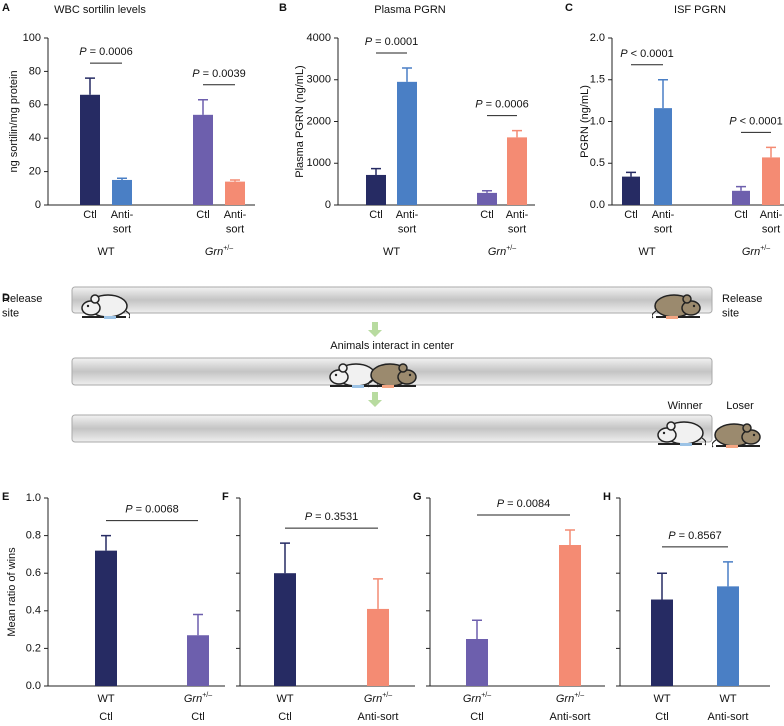 Image resolution: width=784 pixels, height=726 pixels. What do you see at coordinates (410, 10) in the screenshot?
I see `chart-title: Plasma PGRN` at bounding box center [410, 10].